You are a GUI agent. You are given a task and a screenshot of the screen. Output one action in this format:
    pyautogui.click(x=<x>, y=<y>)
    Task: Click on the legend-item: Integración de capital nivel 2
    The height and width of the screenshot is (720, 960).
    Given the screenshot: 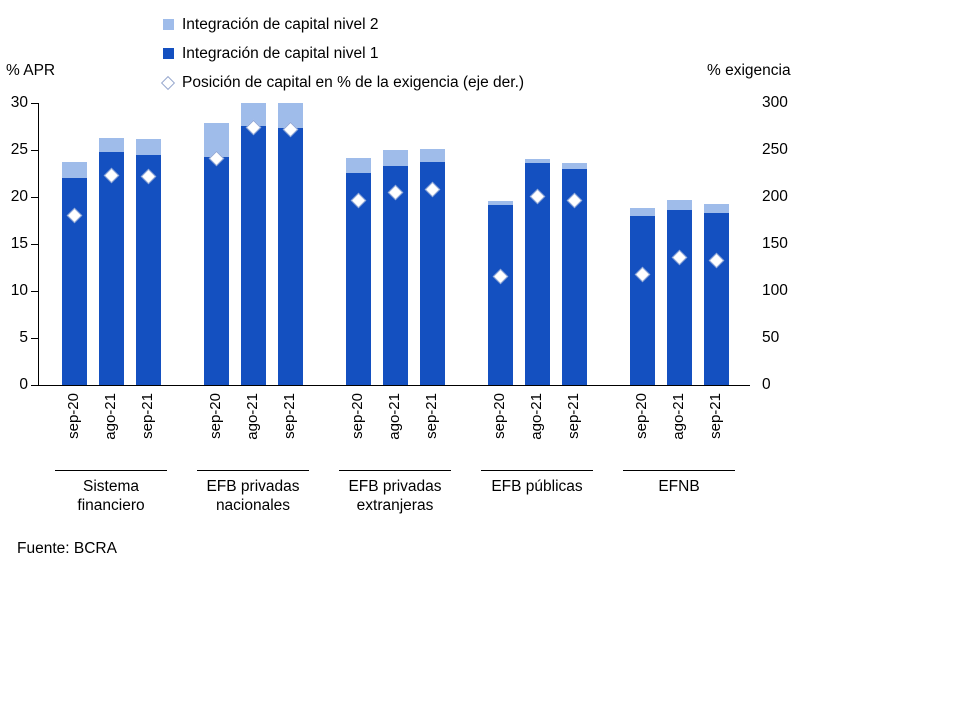 What is the action you would take?
    pyautogui.click(x=343, y=24)
    